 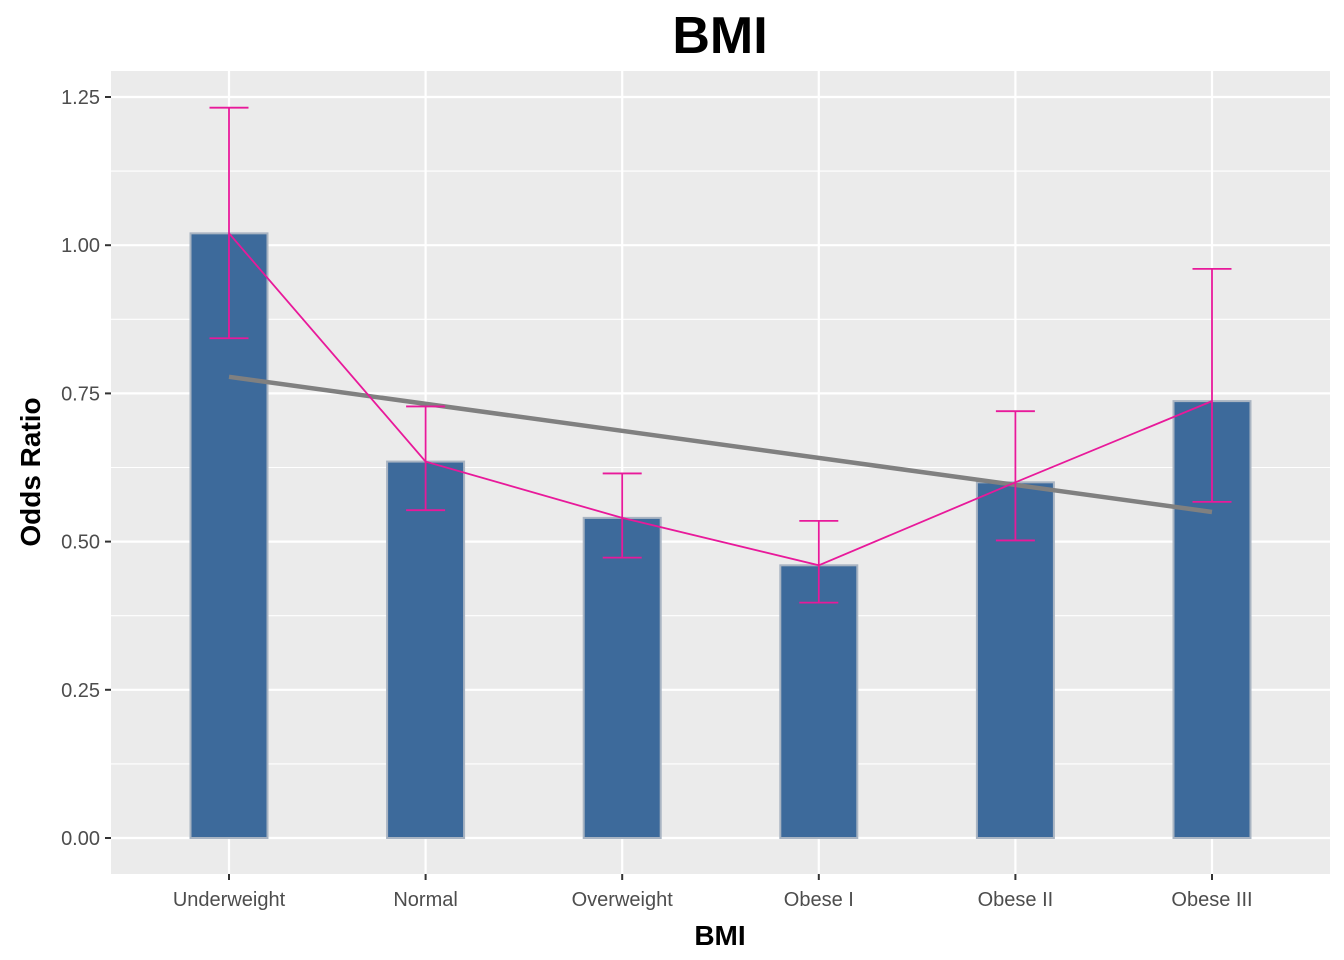 What do you see at coordinates (229, 900) in the screenshot?
I see `x-tick-label: Underweight` at bounding box center [229, 900].